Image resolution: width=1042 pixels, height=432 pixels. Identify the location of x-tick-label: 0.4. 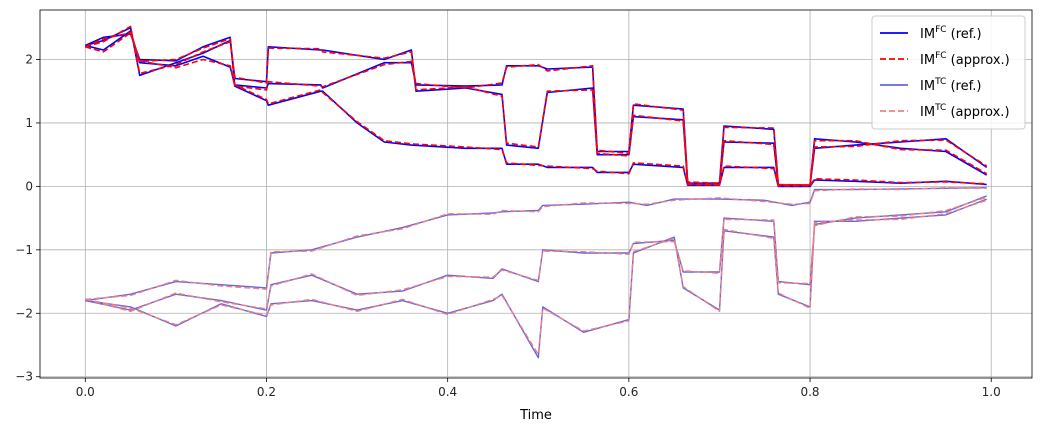
(447, 392).